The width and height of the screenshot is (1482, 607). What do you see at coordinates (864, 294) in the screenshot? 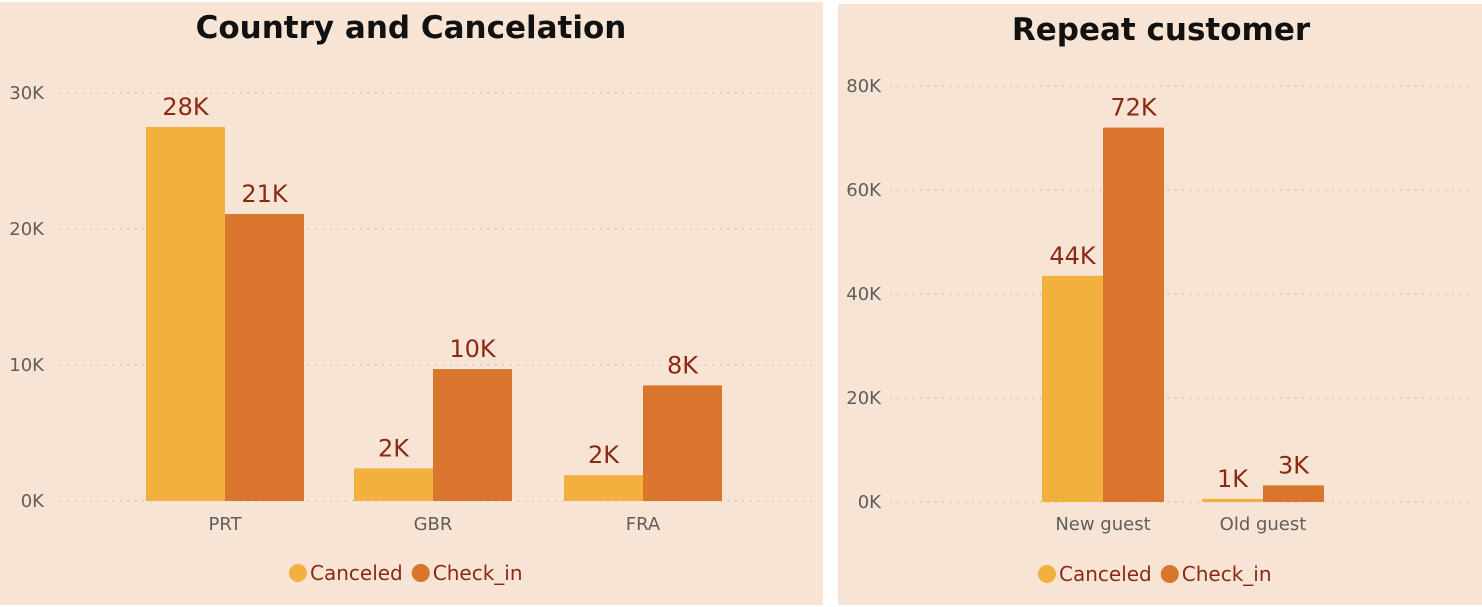
I see `chart2-y-tick-label: 40K` at bounding box center [864, 294].